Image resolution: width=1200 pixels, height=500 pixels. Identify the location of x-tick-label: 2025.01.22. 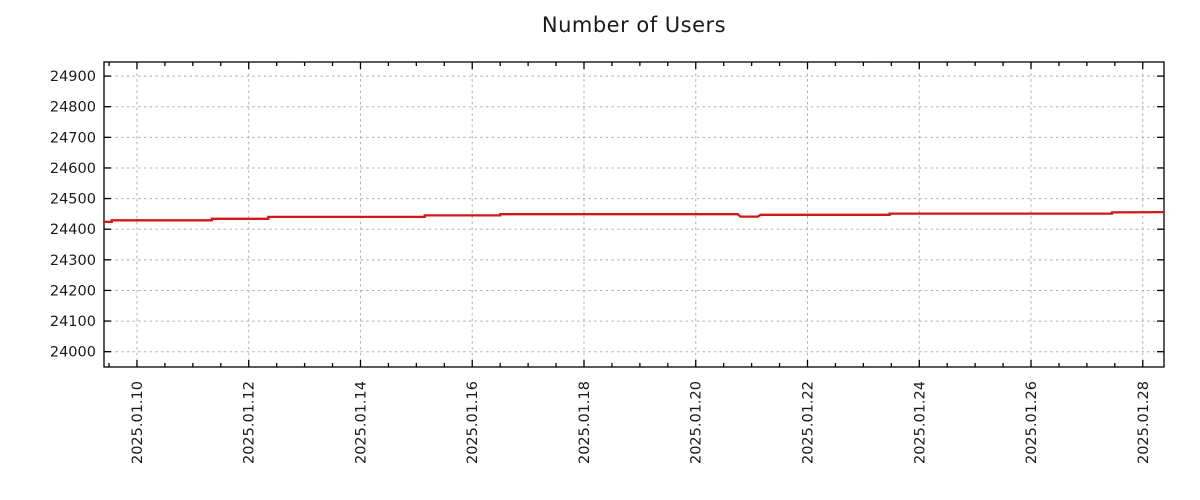
(809, 422).